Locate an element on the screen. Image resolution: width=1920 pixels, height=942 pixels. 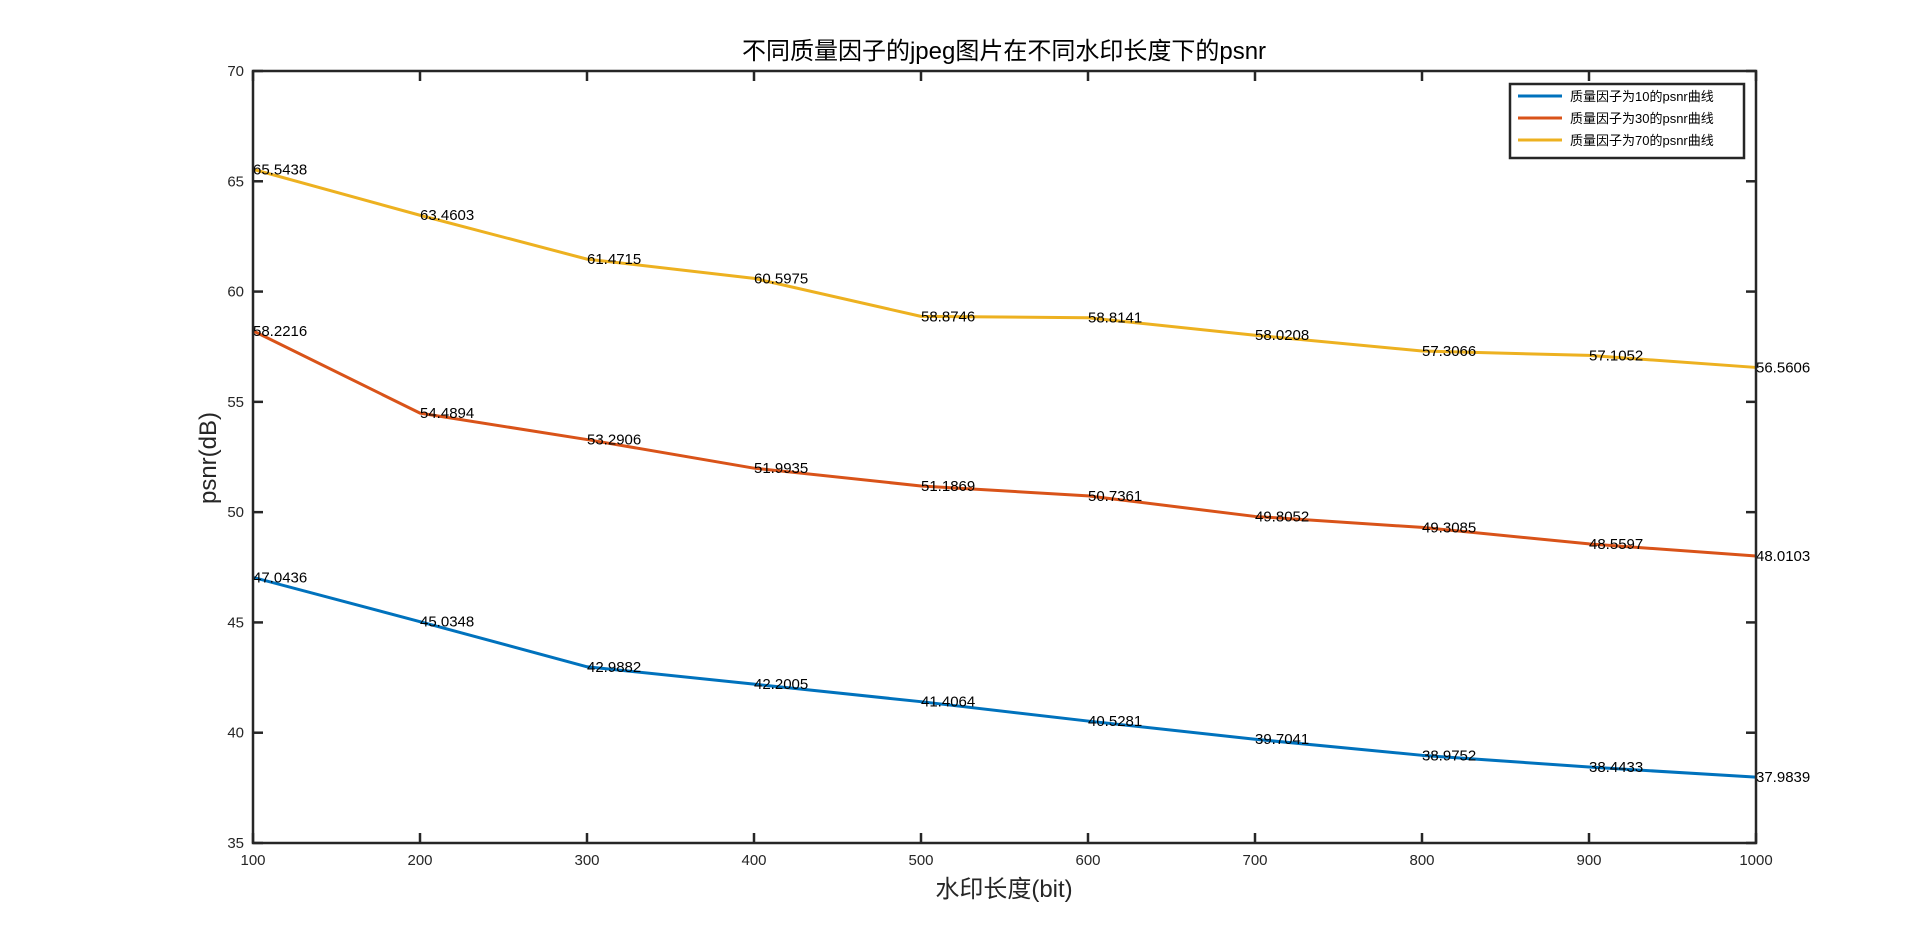
data-label: 38.4433 is located at coordinates (1616, 767).